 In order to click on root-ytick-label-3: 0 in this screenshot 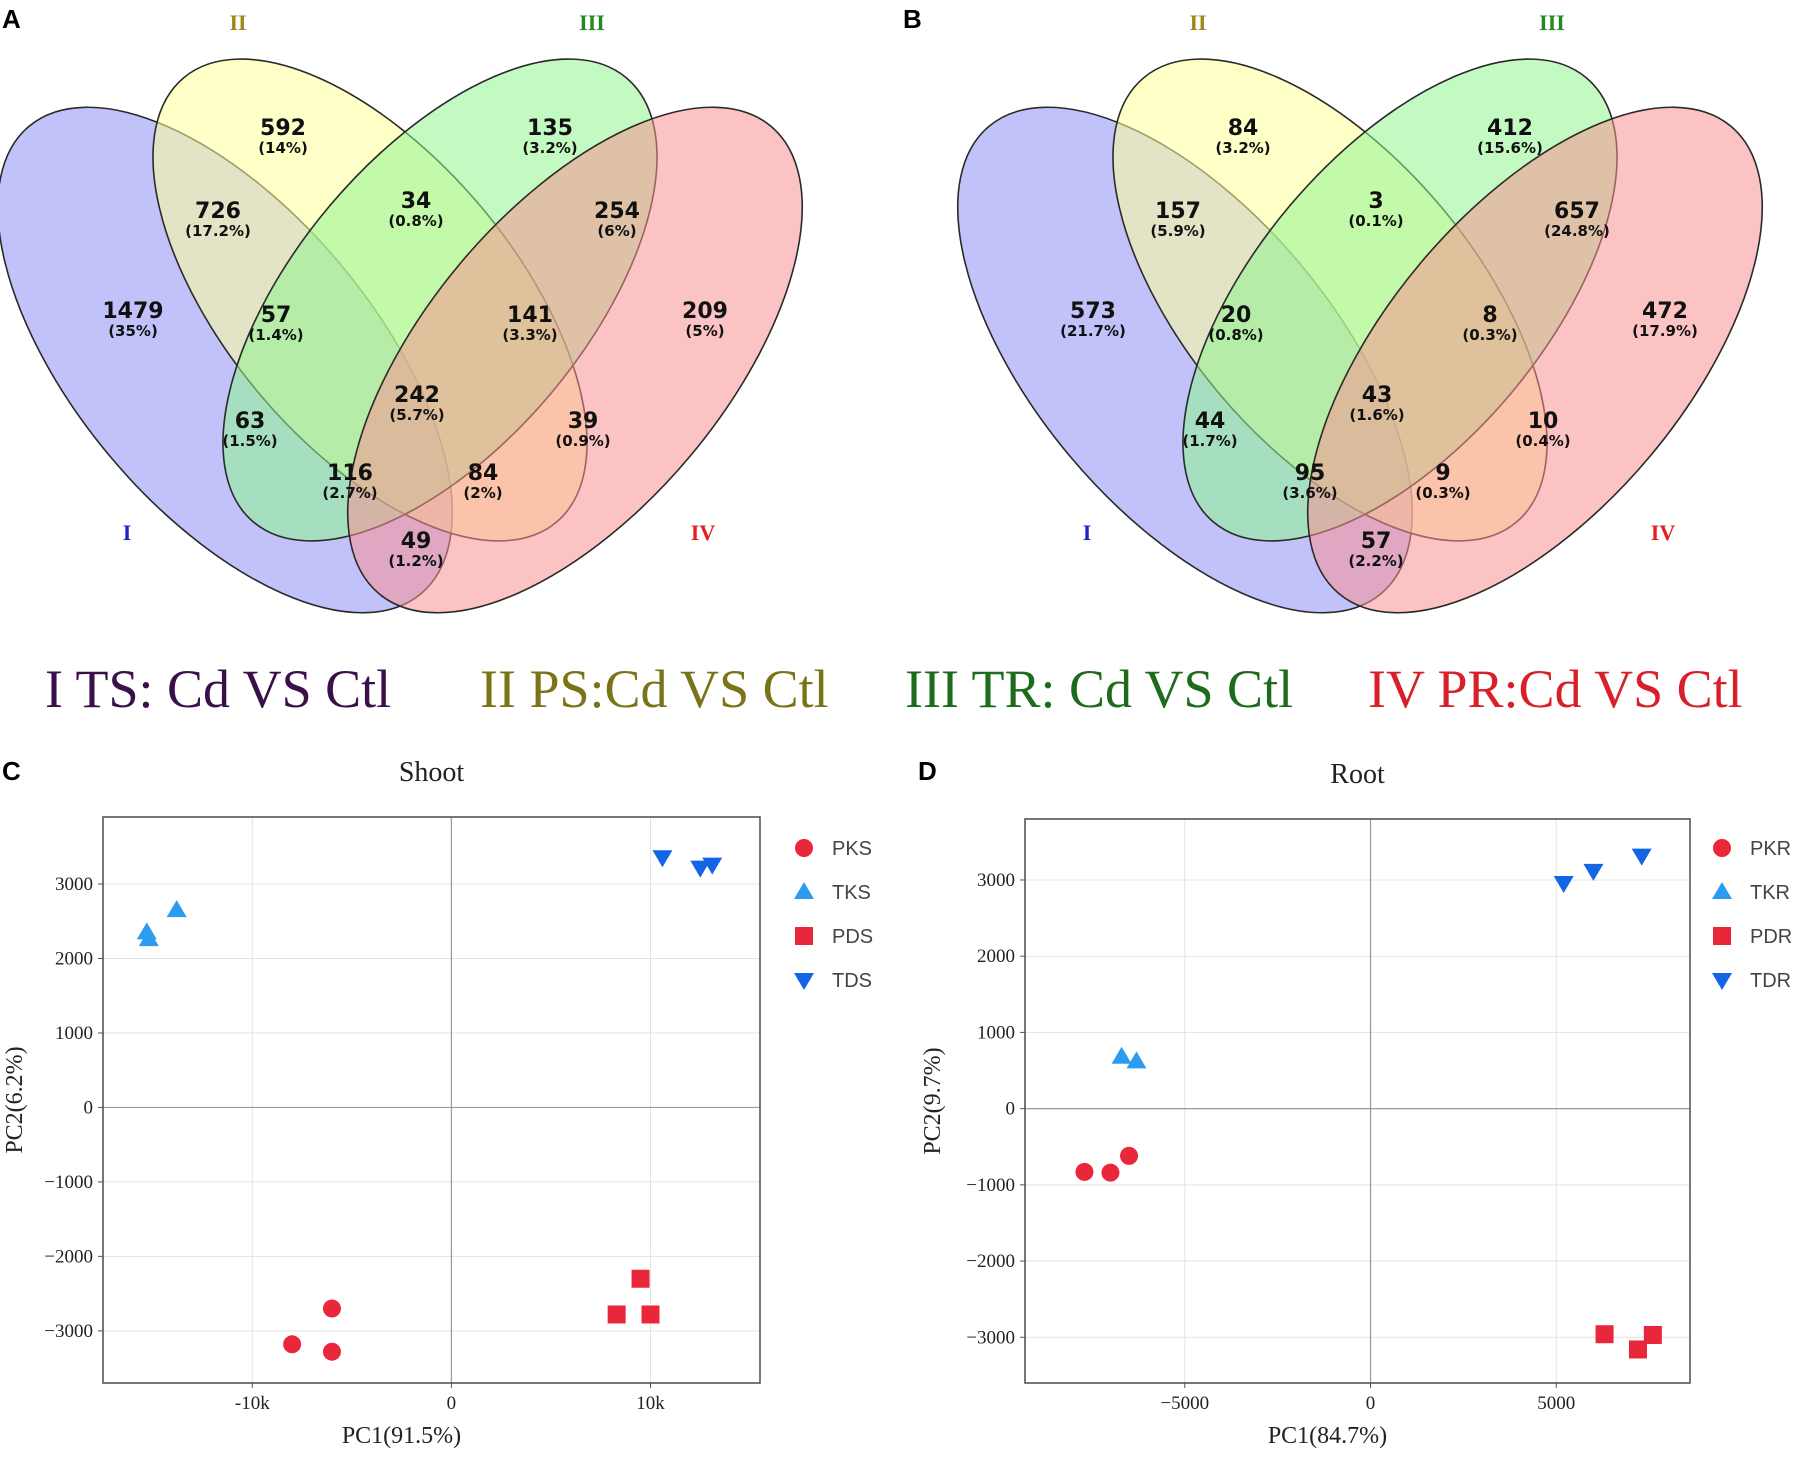, I will do `click(1011, 1109)`.